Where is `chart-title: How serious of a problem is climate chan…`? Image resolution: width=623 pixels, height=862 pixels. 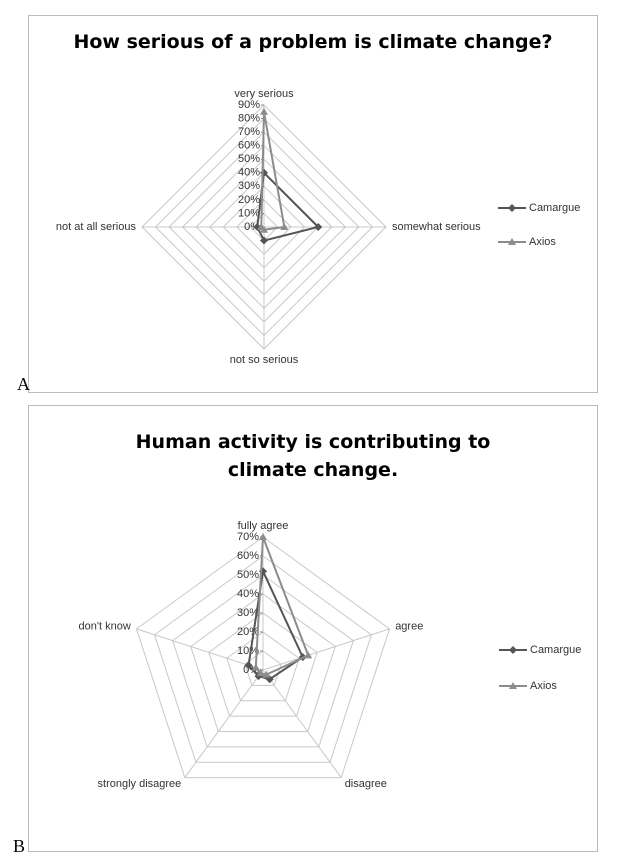 chart-title: How serious of a problem is climate chan… is located at coordinates (313, 42).